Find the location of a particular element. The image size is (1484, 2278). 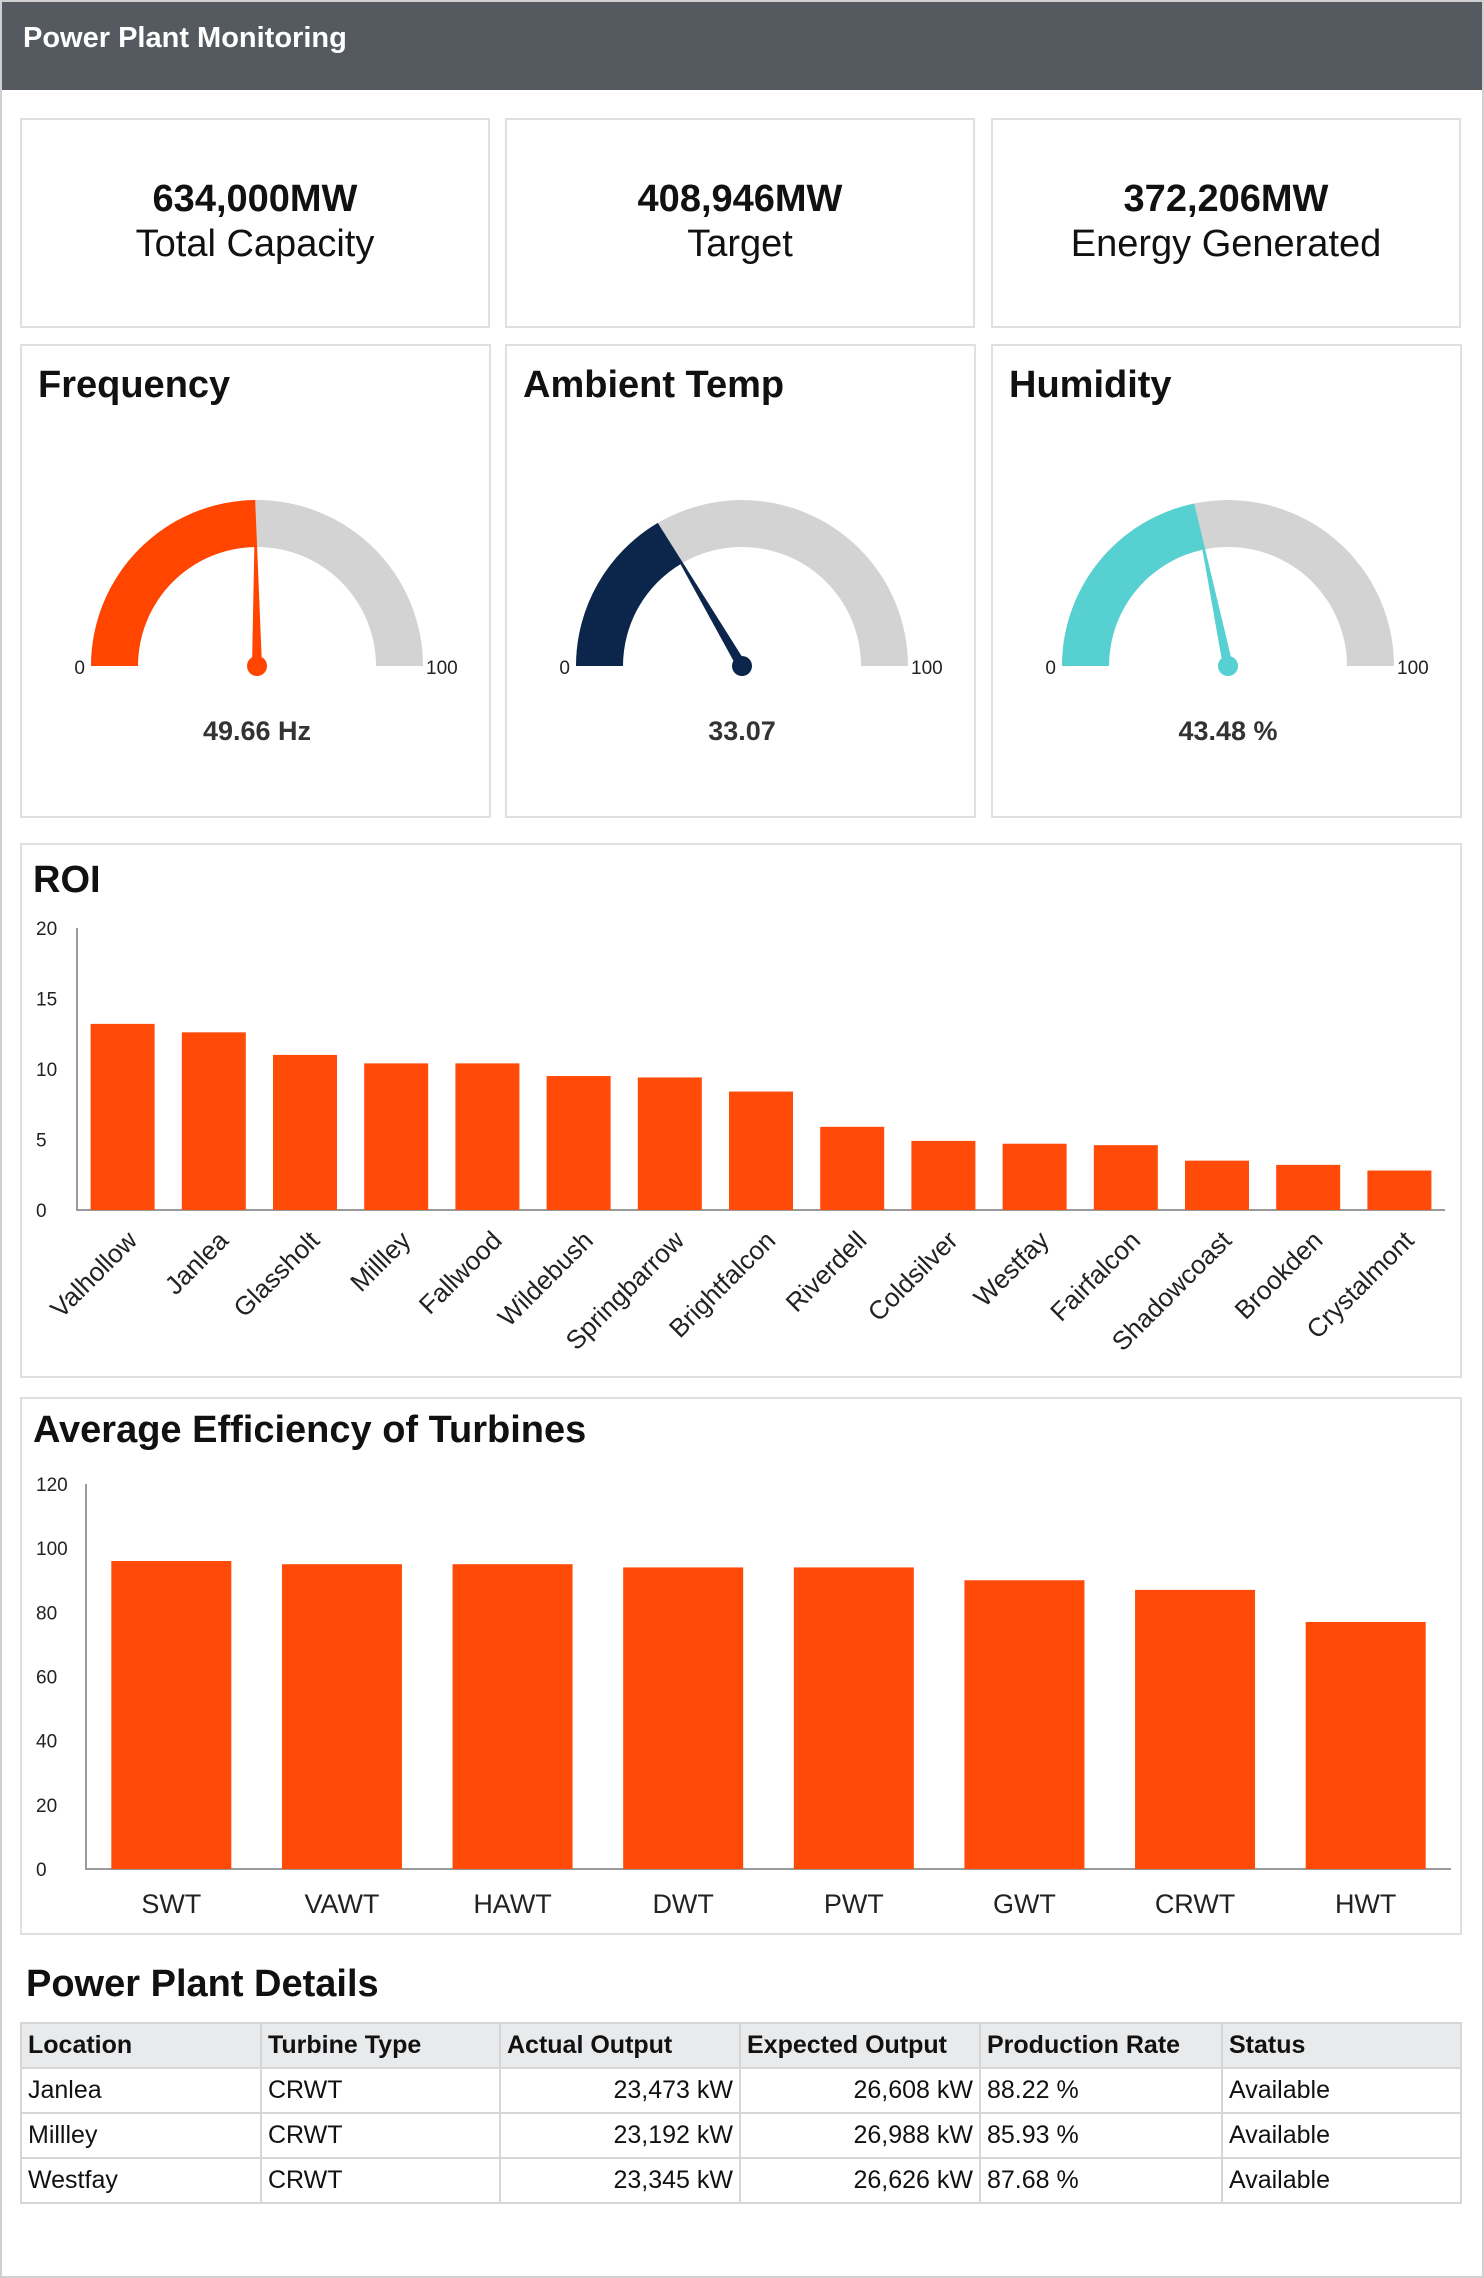

x-tick-label: GWT is located at coordinates (1024, 1904).